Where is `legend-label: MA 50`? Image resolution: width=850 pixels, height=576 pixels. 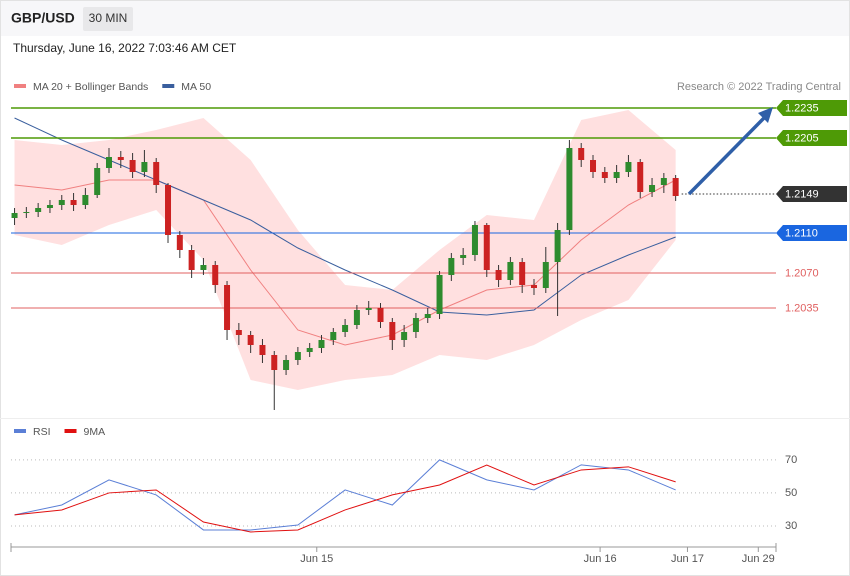
legend-label: MA 50 is located at coordinates (196, 87).